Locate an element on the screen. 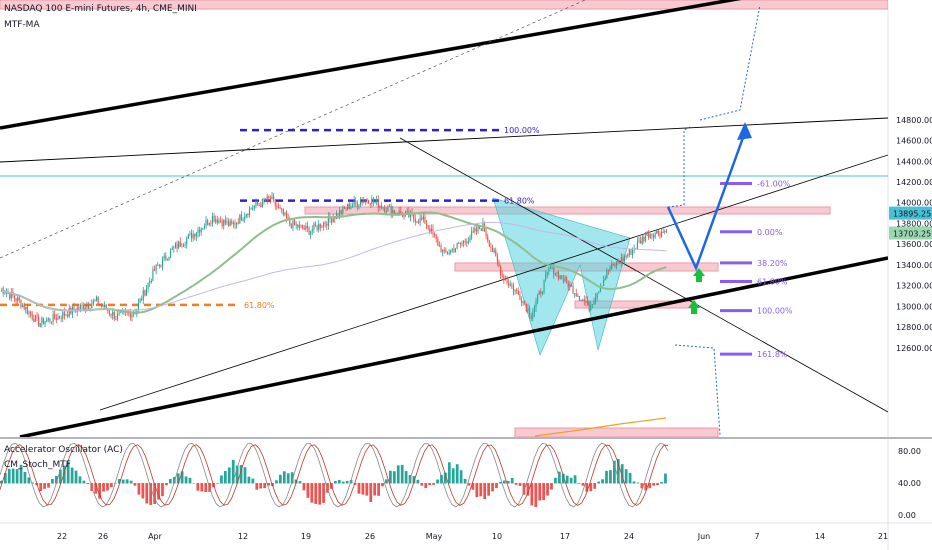 The width and height of the screenshot is (932, 550). oscillator-tick-label: 0.00 is located at coordinates (907, 515).